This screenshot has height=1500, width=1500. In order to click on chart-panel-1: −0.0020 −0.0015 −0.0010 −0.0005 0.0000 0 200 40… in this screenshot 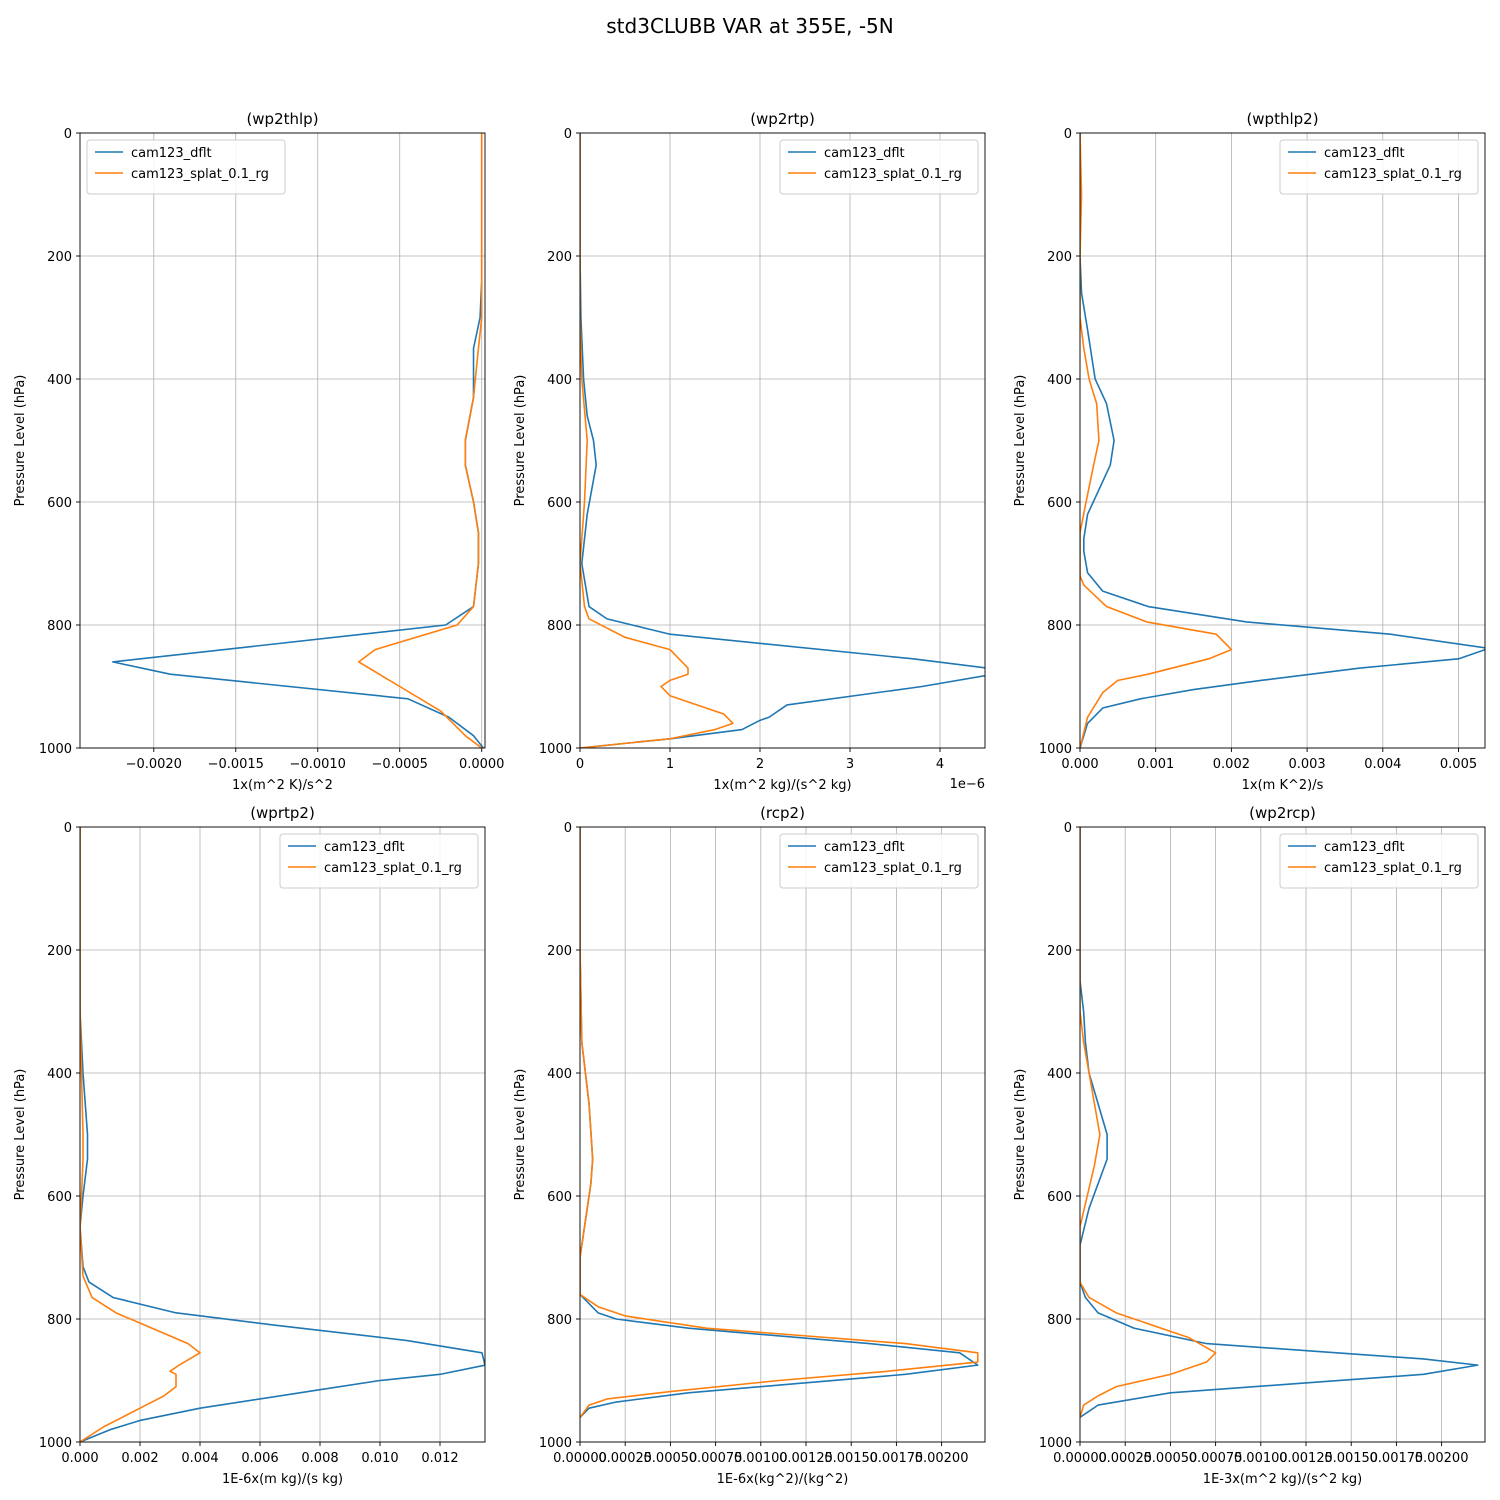, I will do `click(258, 451)`.